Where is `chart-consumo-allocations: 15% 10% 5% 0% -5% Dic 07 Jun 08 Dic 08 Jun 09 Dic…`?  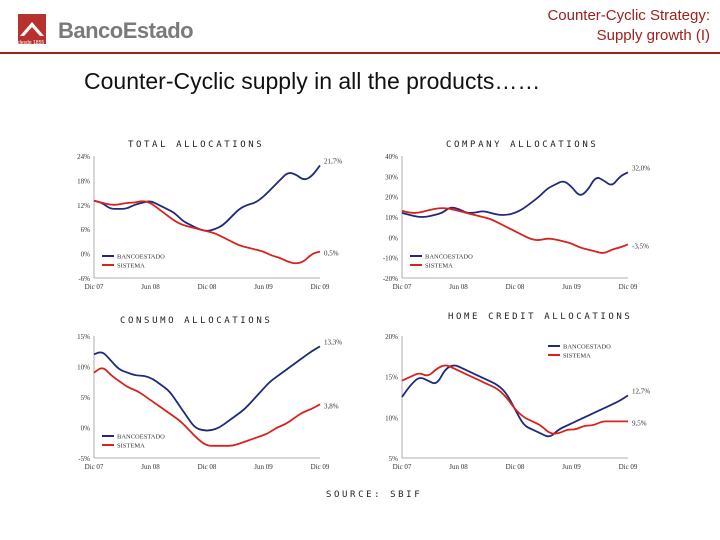 chart-consumo-allocations: 15% 10% 5% 0% -5% Dic 07 Jun 08 Dic 08 Jun 09 Dic… is located at coordinates (212, 405).